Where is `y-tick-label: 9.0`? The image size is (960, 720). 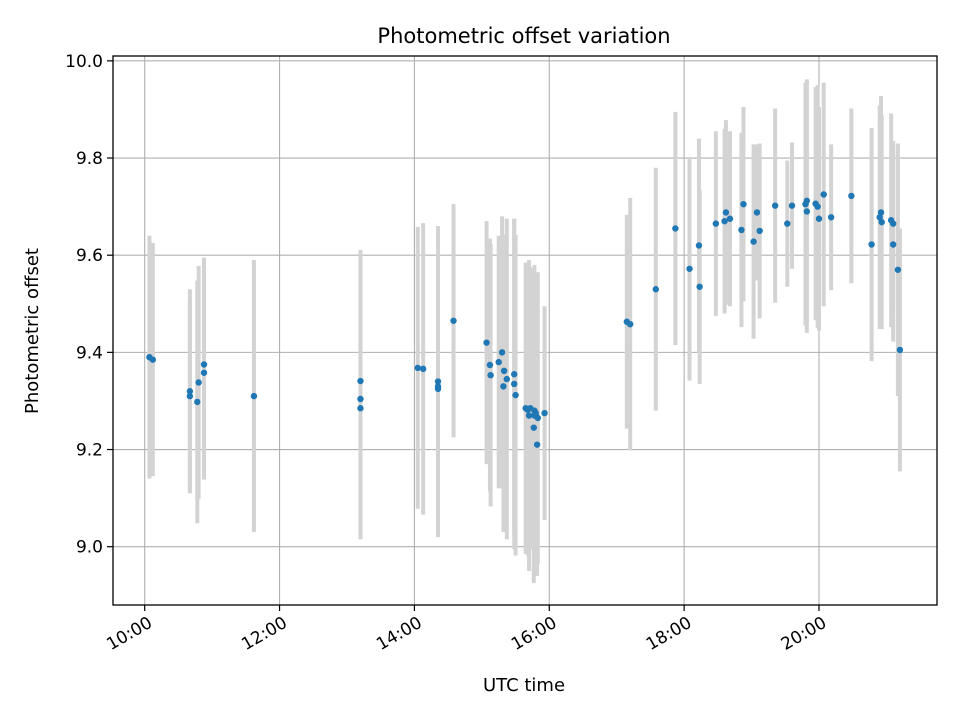
y-tick-label: 9.0 is located at coordinates (89, 548).